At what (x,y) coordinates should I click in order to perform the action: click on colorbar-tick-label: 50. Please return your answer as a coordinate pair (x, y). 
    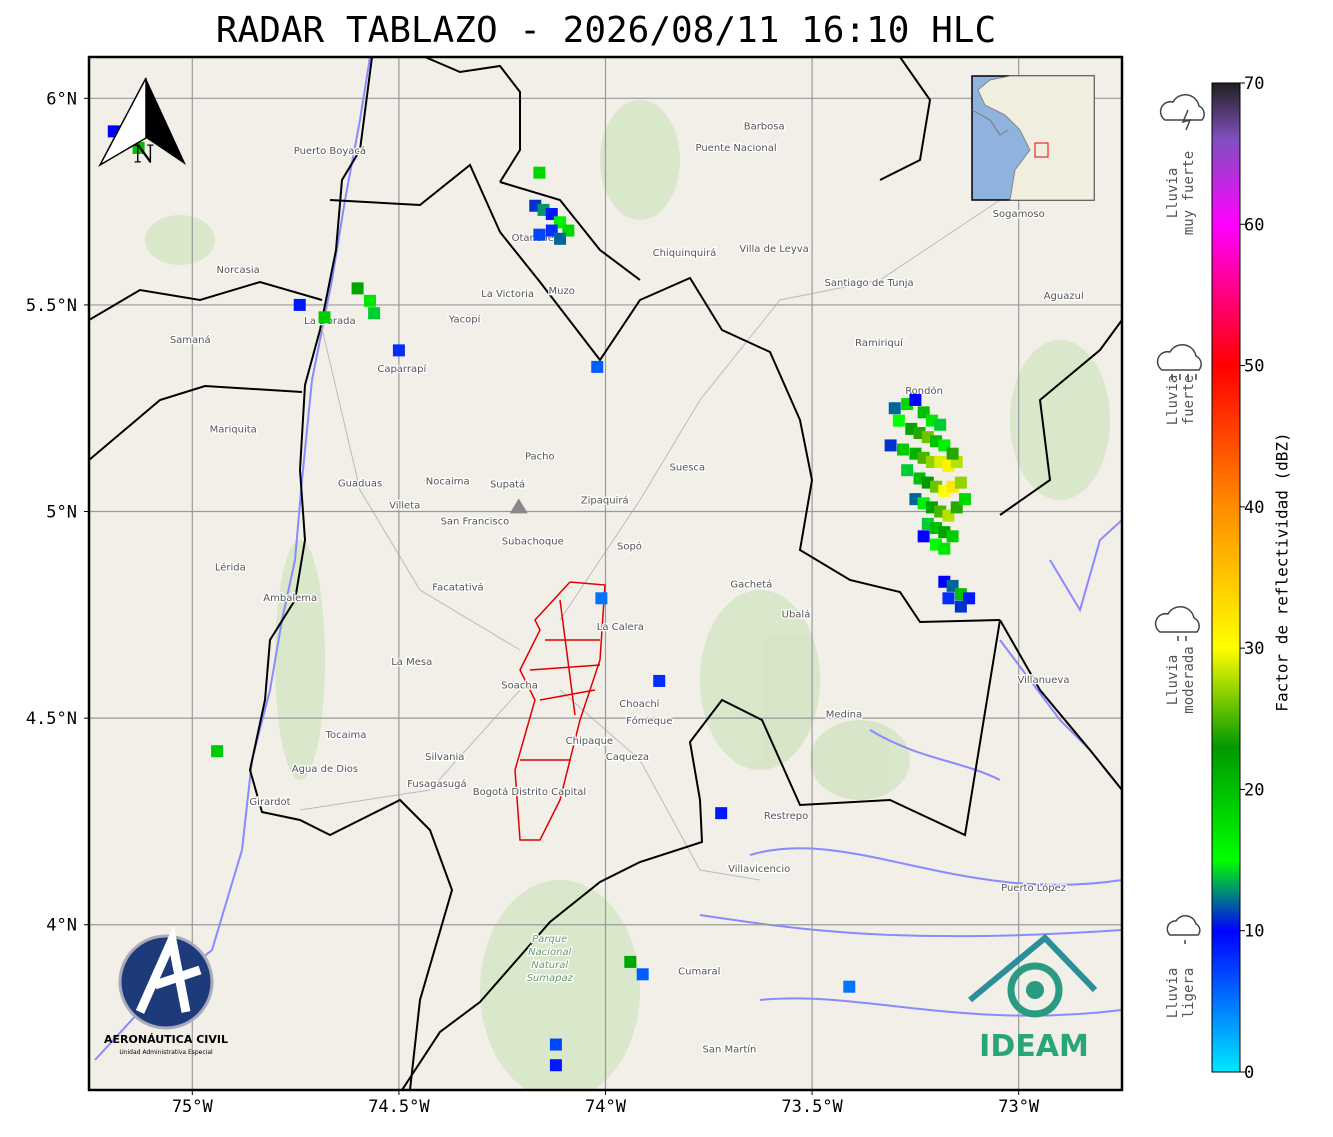
    Looking at the image, I should click on (1254, 367).